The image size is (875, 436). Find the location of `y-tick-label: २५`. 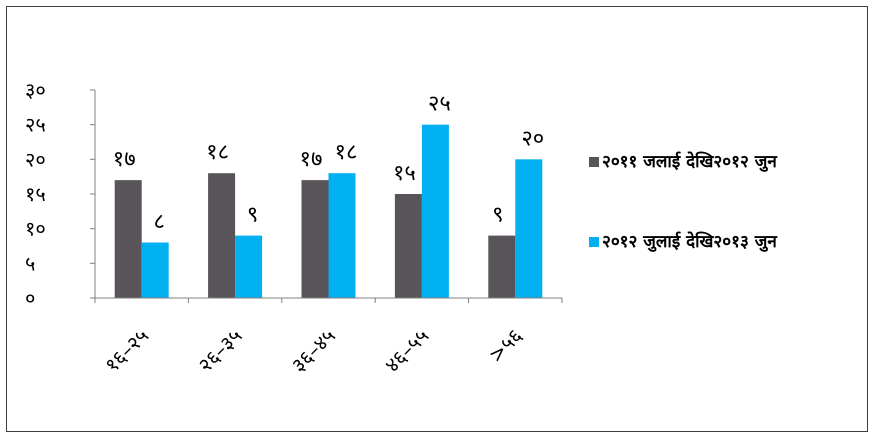

y-tick-label: २५ is located at coordinates (35, 125).